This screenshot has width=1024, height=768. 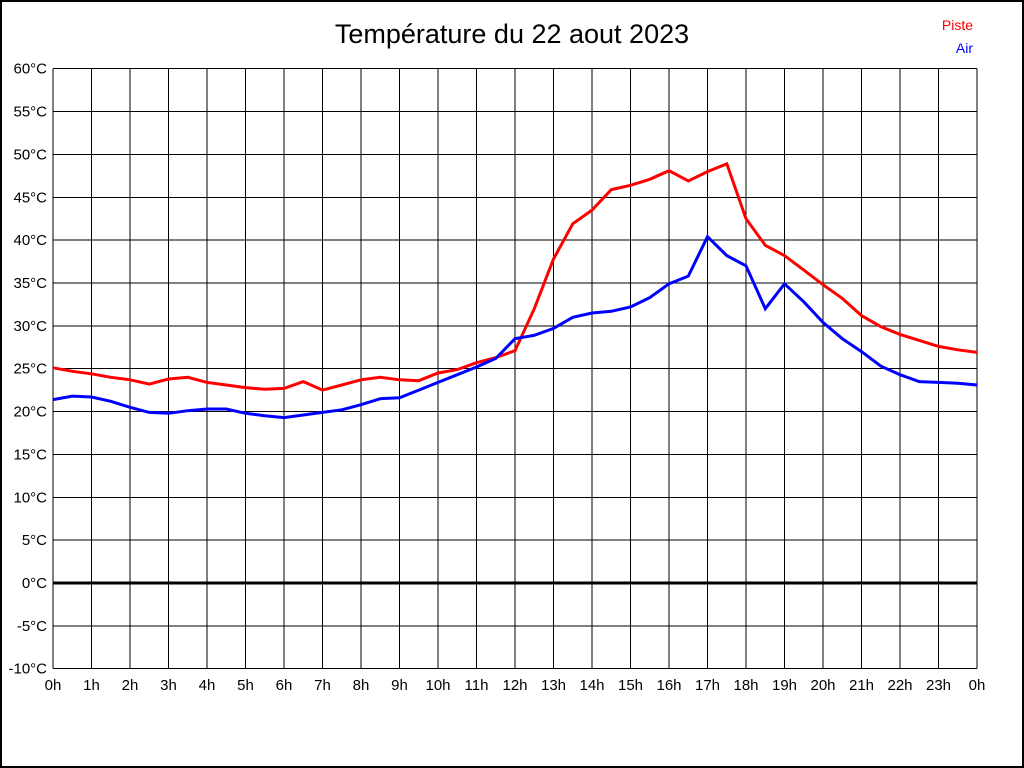 What do you see at coordinates (30, 197) in the screenshot?
I see `y-tick-label: 45°C` at bounding box center [30, 197].